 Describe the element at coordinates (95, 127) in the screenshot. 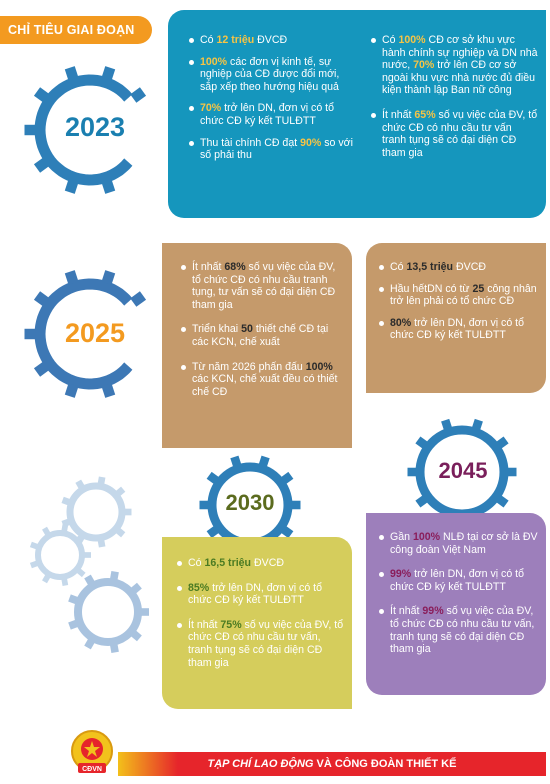

I see `year-2023: 2023` at that location.